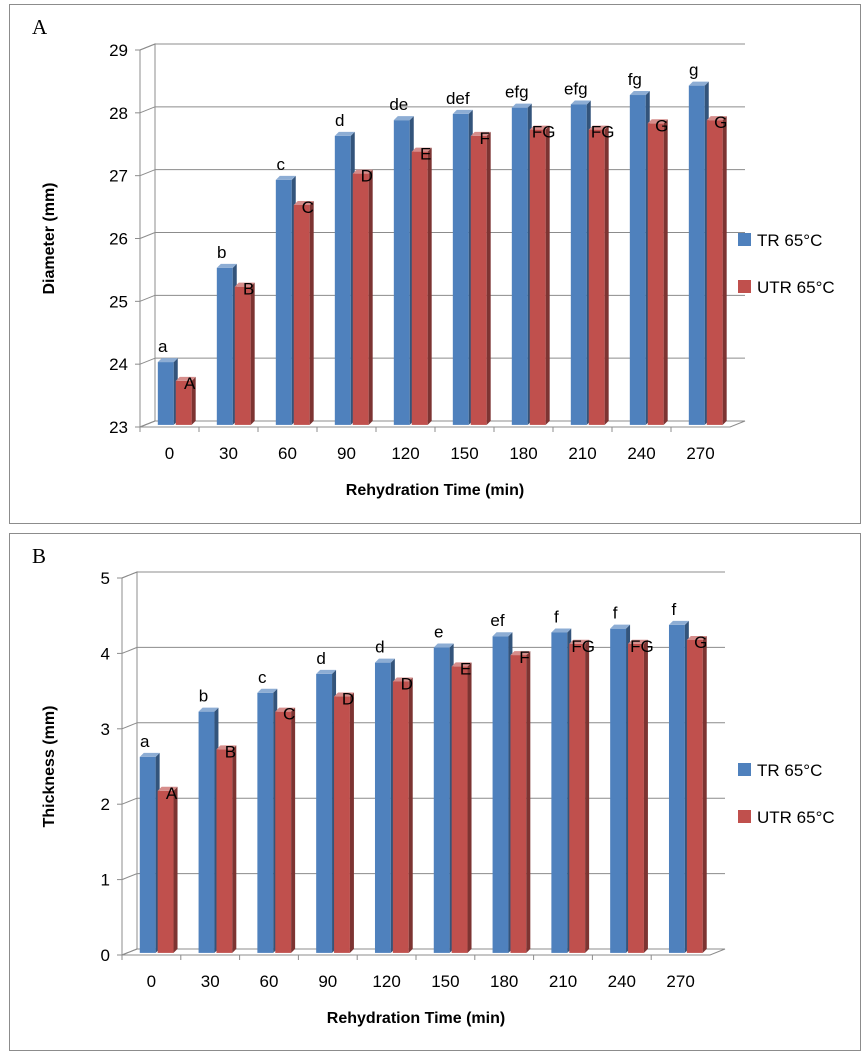 The width and height of the screenshot is (864, 1054). I want to click on x-tick-label: 180, so click(504, 981).